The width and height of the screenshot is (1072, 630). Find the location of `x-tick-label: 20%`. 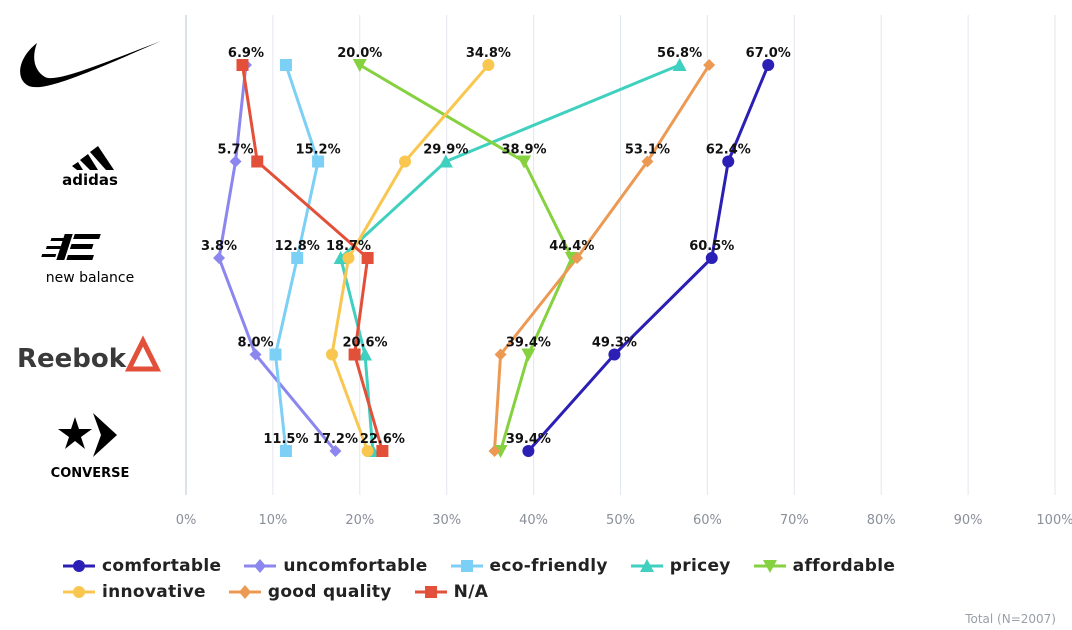

x-tick-label: 20% is located at coordinates (359, 520).